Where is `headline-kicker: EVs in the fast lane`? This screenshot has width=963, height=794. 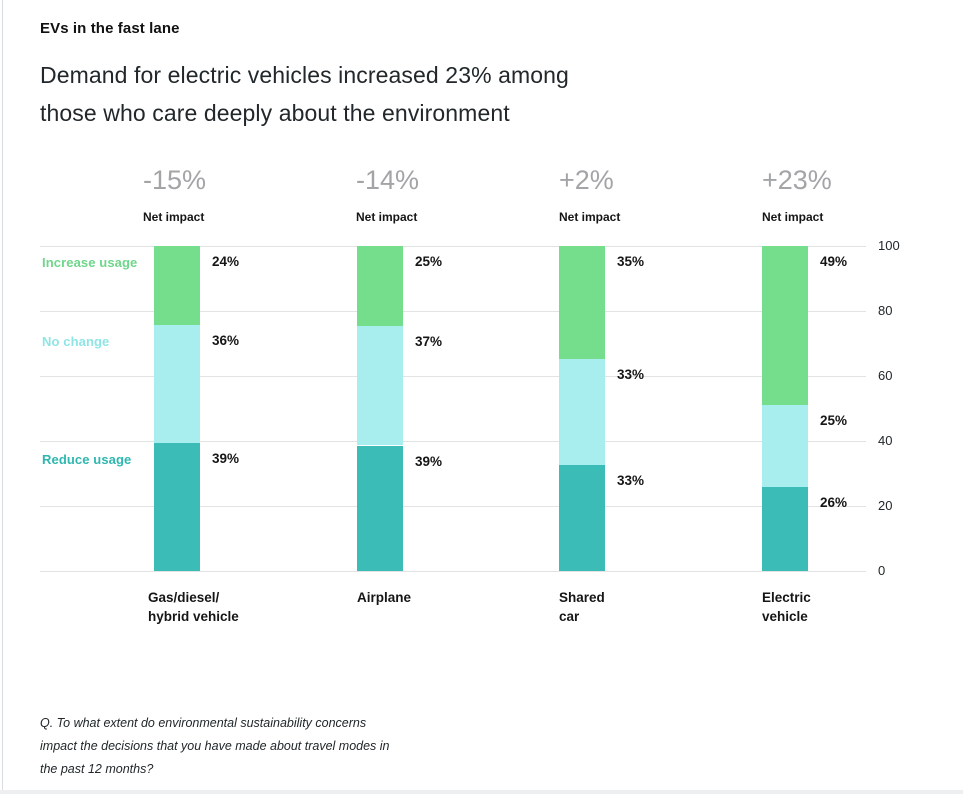 headline-kicker: EVs in the fast lane is located at coordinates (110, 28).